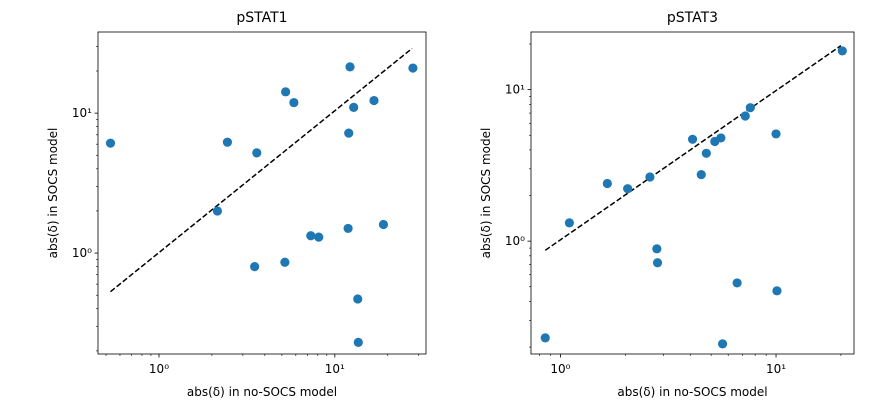  What do you see at coordinates (261, 18) in the screenshot?
I see `chart-title: pSTAT1` at bounding box center [261, 18].